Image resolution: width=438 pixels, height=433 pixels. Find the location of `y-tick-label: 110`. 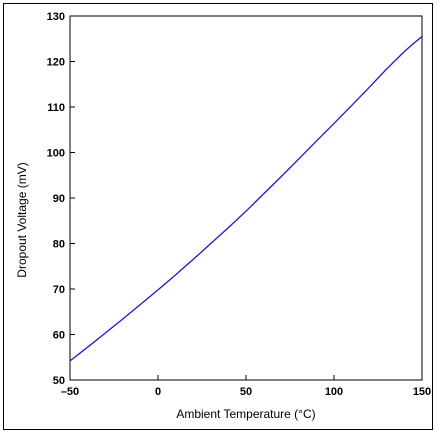

y-tick-label: 110 is located at coordinates (56, 108).